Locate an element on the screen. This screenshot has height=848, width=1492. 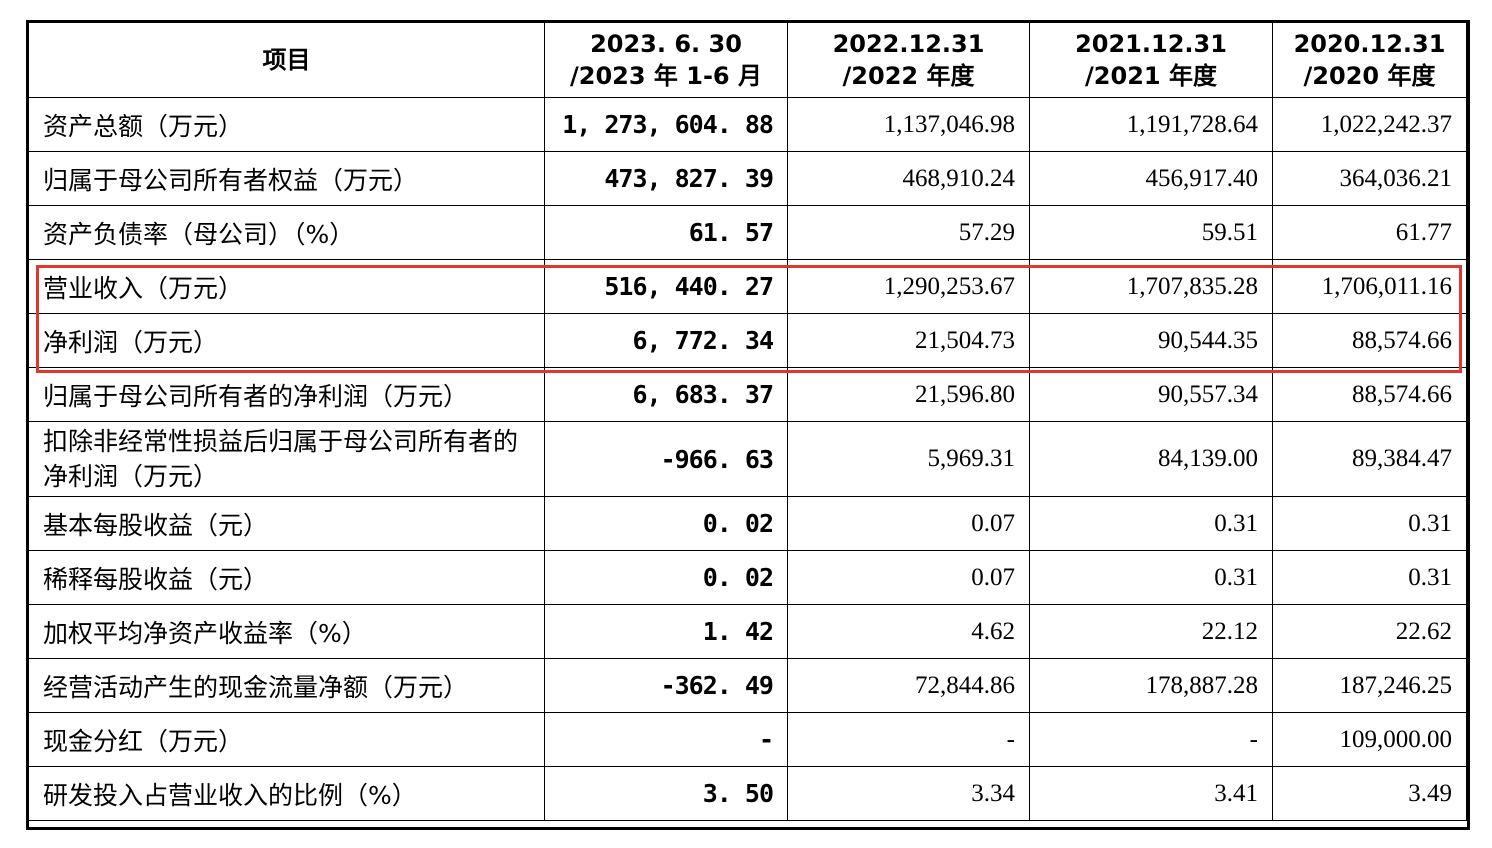
header-2020-date: 2020.12.31 is located at coordinates (1369, 44).